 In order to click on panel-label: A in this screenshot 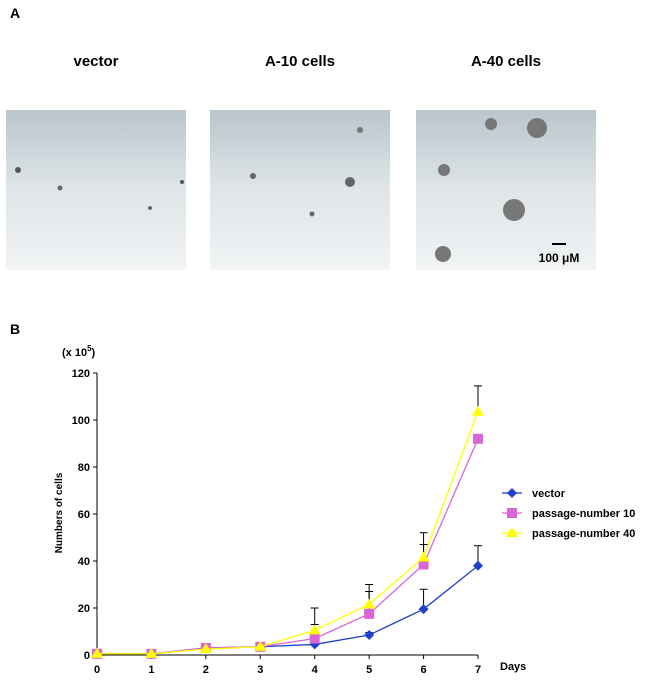, I will do `click(15, 13)`.